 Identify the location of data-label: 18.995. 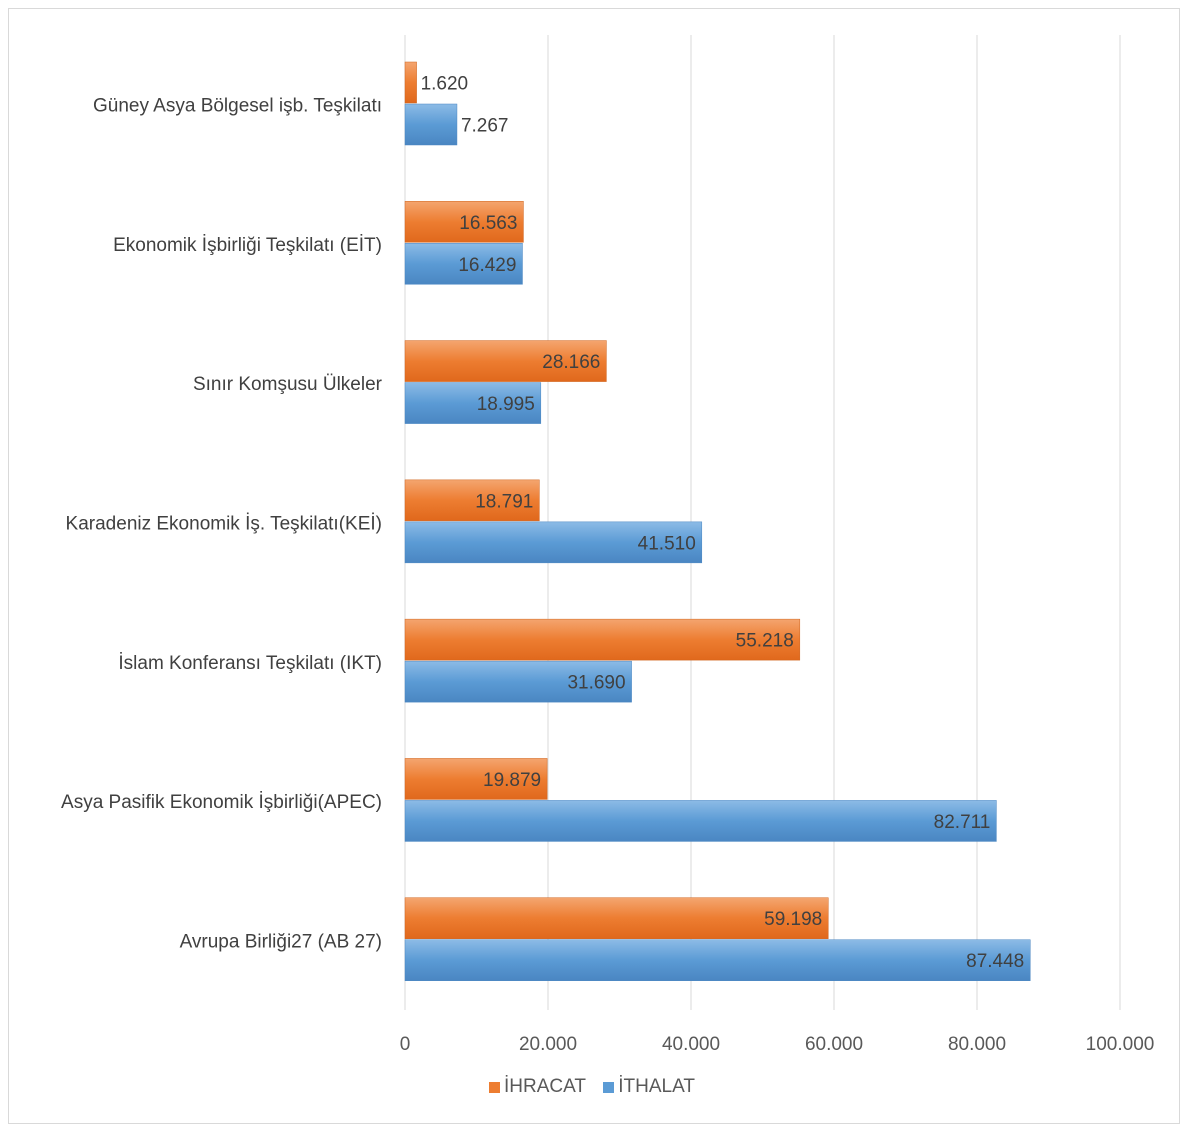
(506, 404).